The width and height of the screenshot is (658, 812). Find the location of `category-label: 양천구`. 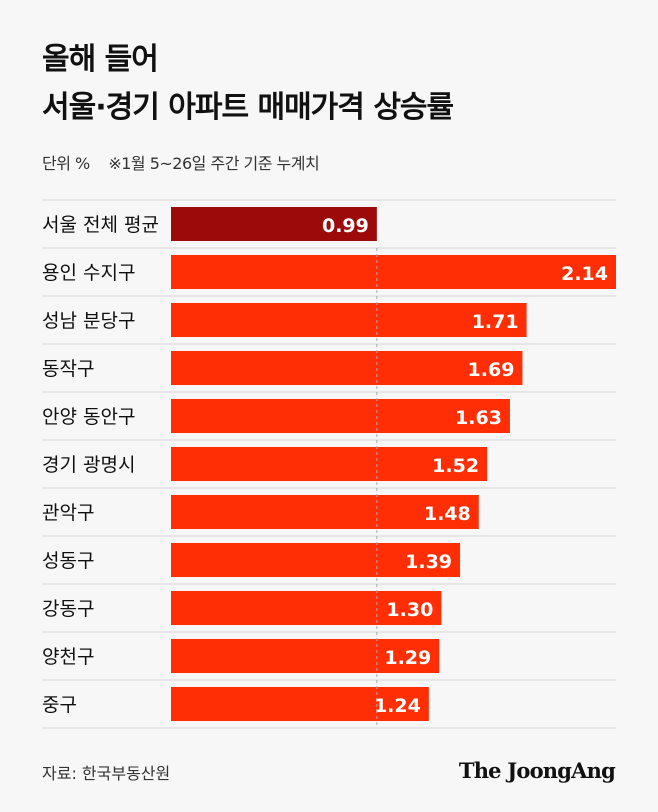

category-label: 양천구 is located at coordinates (68, 657).